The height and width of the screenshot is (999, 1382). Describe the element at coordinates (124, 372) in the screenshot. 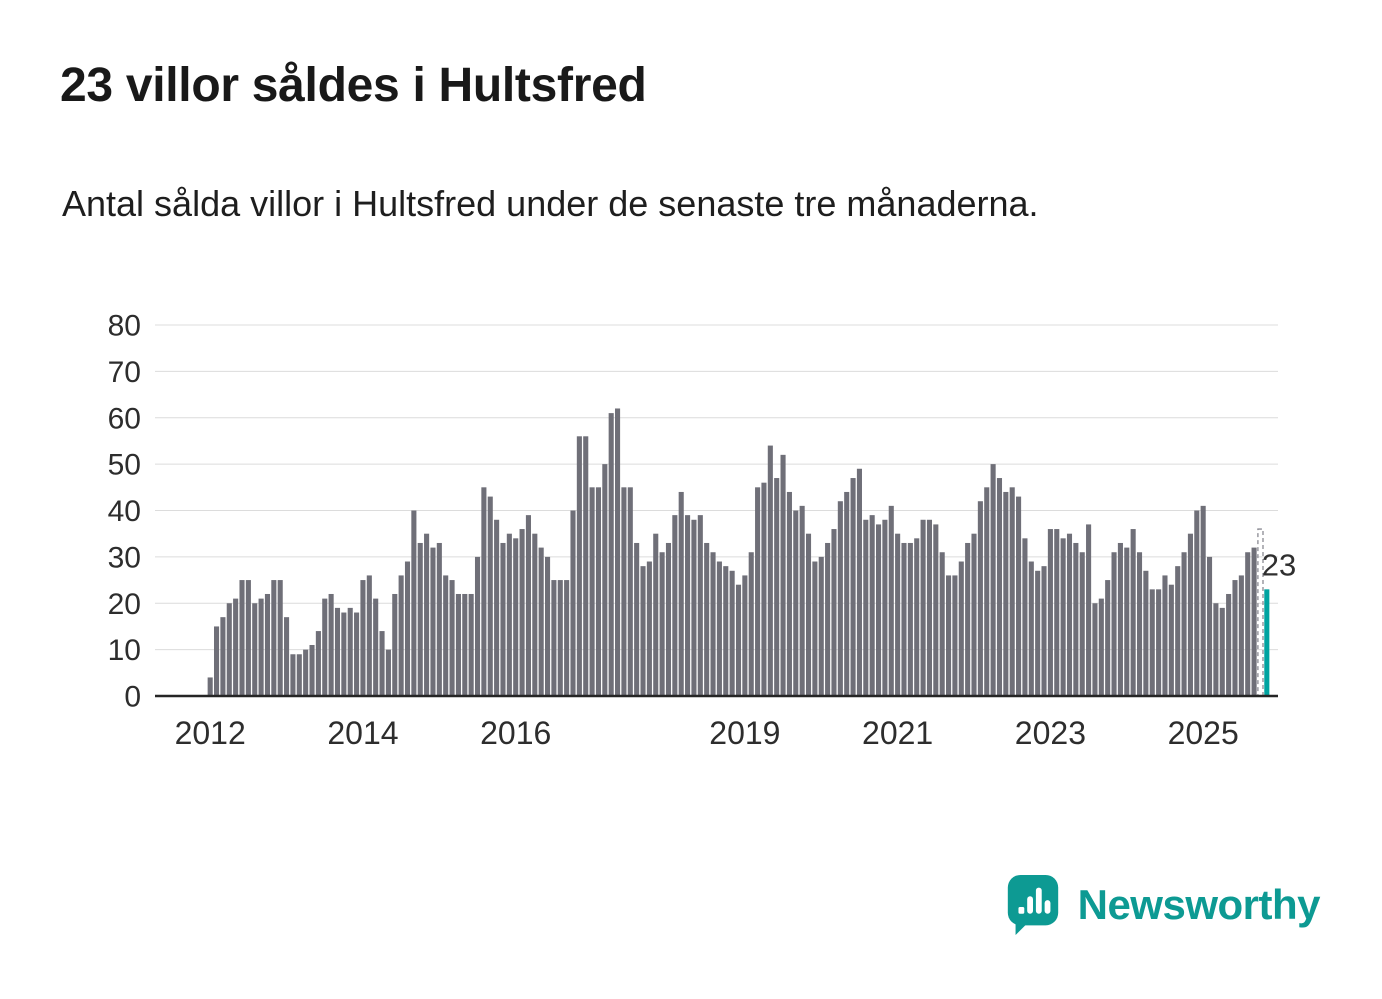

I see `y-axis-tick-label: 70` at that location.